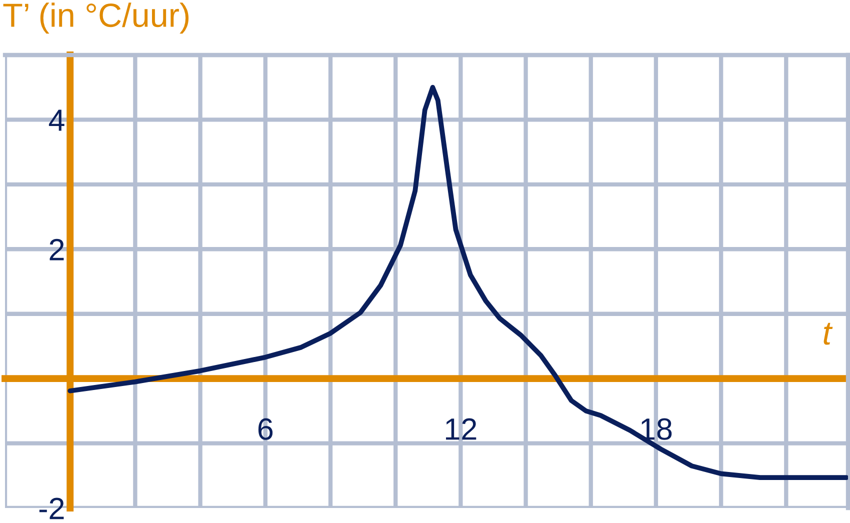 The height and width of the screenshot is (523, 850). I want to click on x-axis-title: t, so click(828, 333).